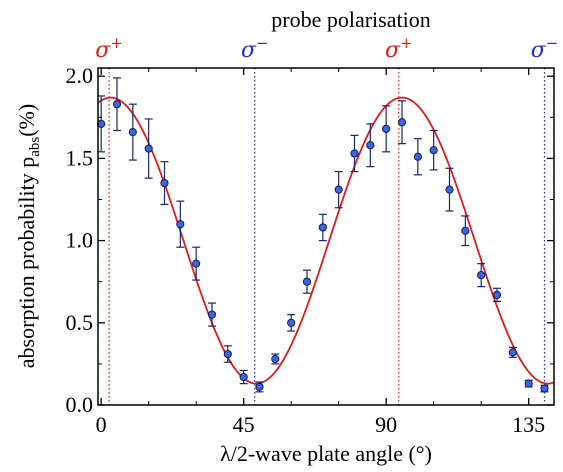 The height and width of the screenshot is (472, 563). Describe the element at coordinates (386, 424) in the screenshot. I see `x-tick-label-2: 90` at that location.